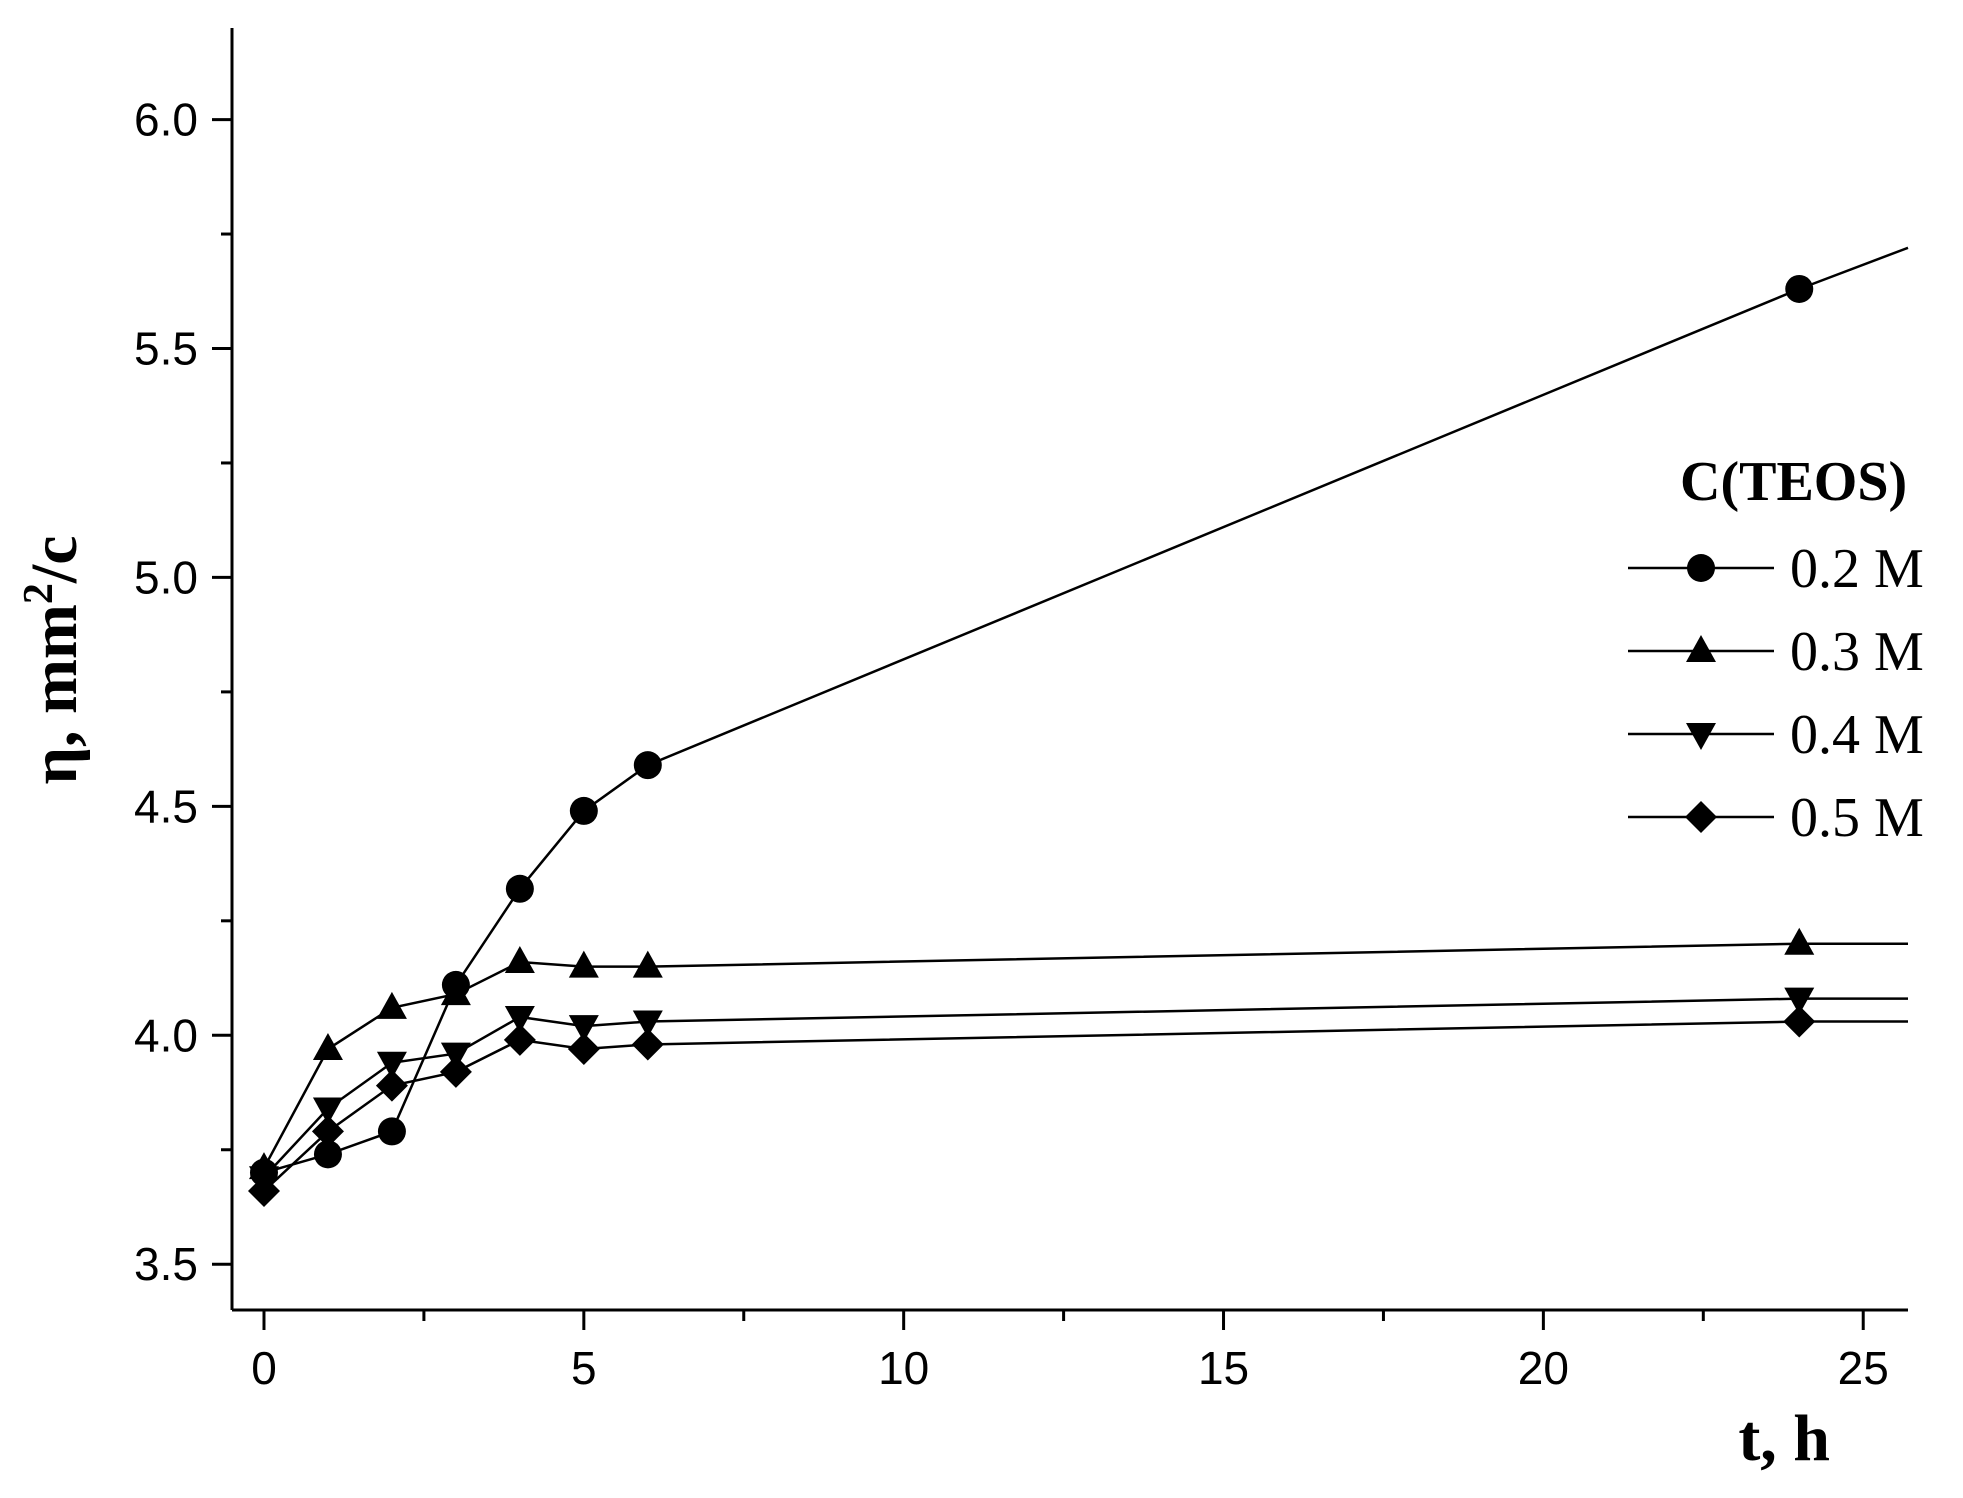 Image resolution: width=1963 pixels, height=1498 pixels. I want to click on series-0-5-m, so click(1077, 1106).